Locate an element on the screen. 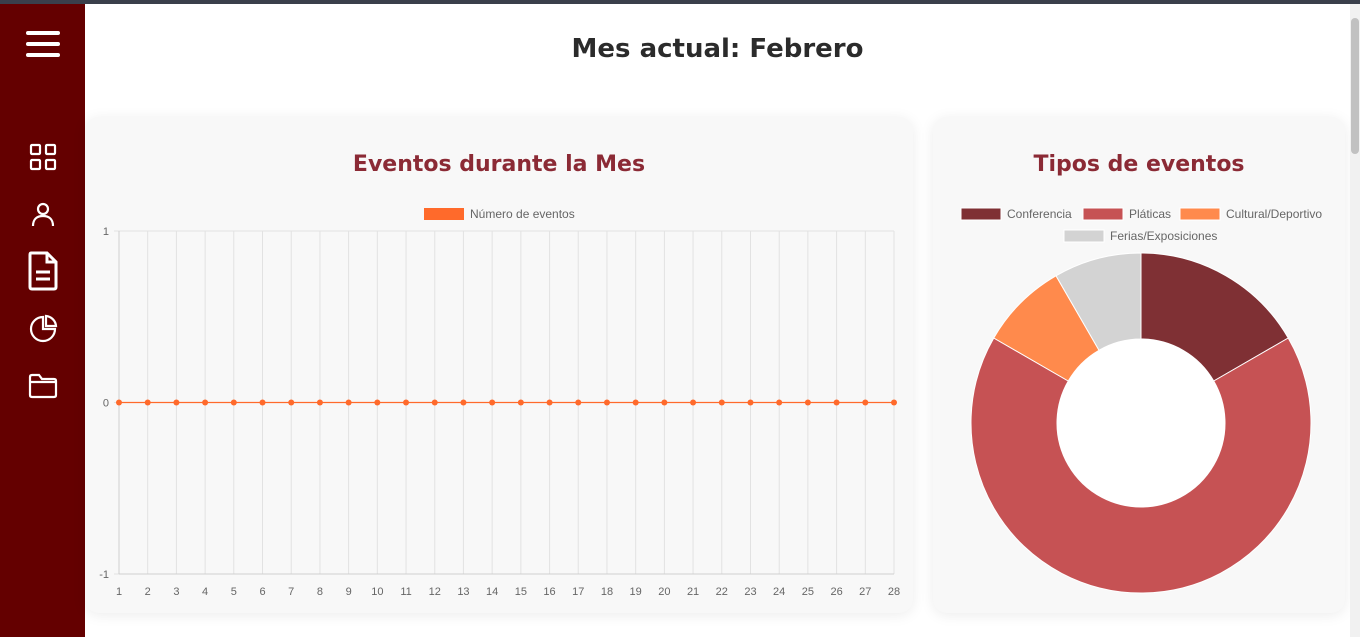  pie-chart-icon is located at coordinates (43, 328).